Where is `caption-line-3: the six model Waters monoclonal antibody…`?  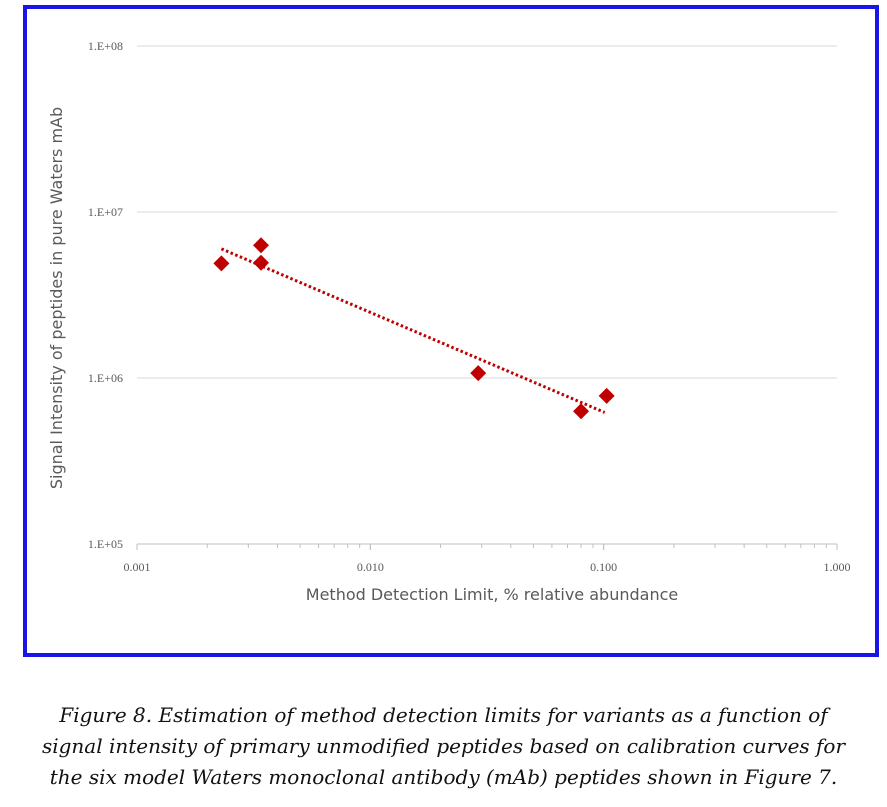
caption-line-3: the six model Waters monoclonal antibody… is located at coordinates (443, 777).